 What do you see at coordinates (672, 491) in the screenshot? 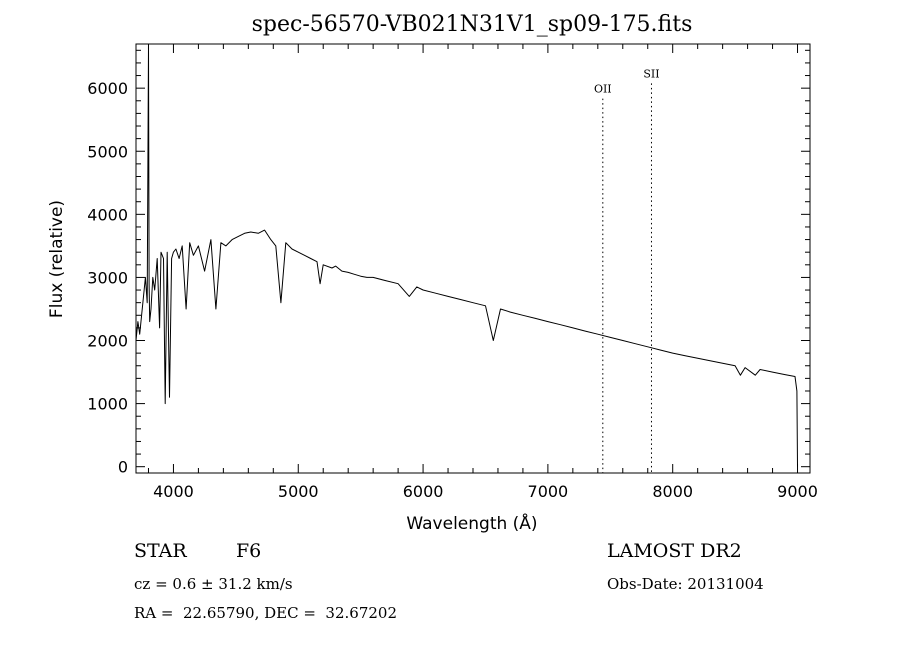
I see `x-tick-label: 8000` at bounding box center [672, 491].